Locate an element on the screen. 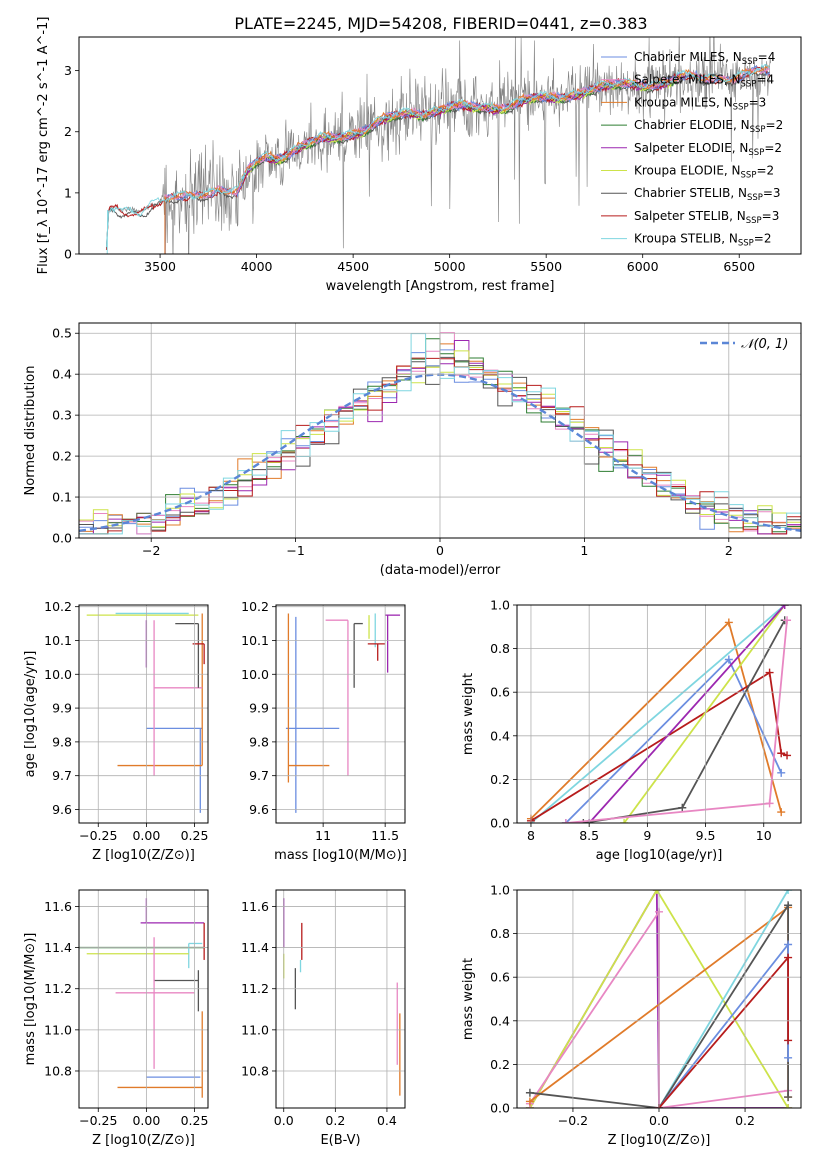 The height and width of the screenshot is (1170, 819). x-tick-label: 6500 is located at coordinates (739, 266).